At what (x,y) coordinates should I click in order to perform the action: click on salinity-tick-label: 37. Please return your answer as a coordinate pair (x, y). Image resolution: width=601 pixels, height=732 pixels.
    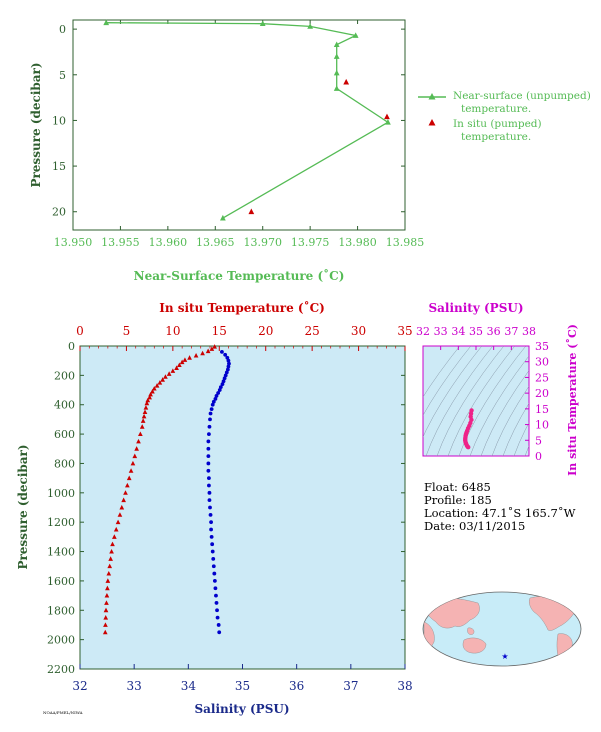
    Looking at the image, I should click on (350, 686).